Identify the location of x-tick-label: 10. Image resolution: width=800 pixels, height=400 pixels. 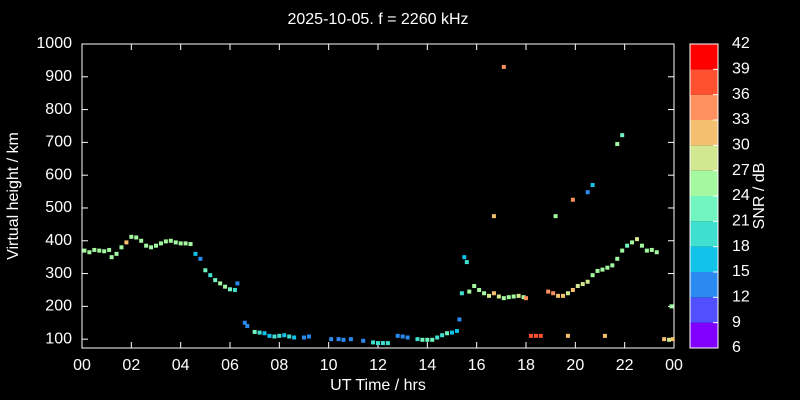
(329, 365).